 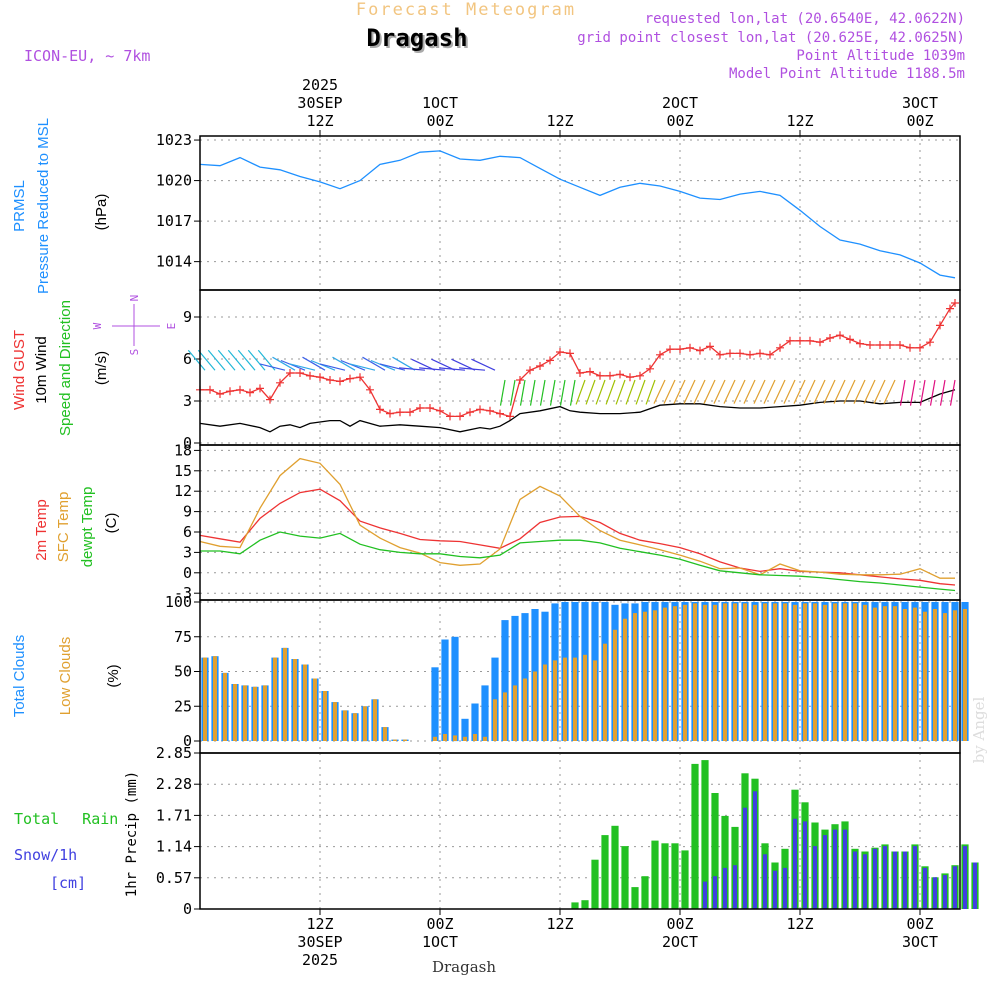 What do you see at coordinates (183, 637) in the screenshot?
I see `y-tick-label: 75` at bounding box center [183, 637].